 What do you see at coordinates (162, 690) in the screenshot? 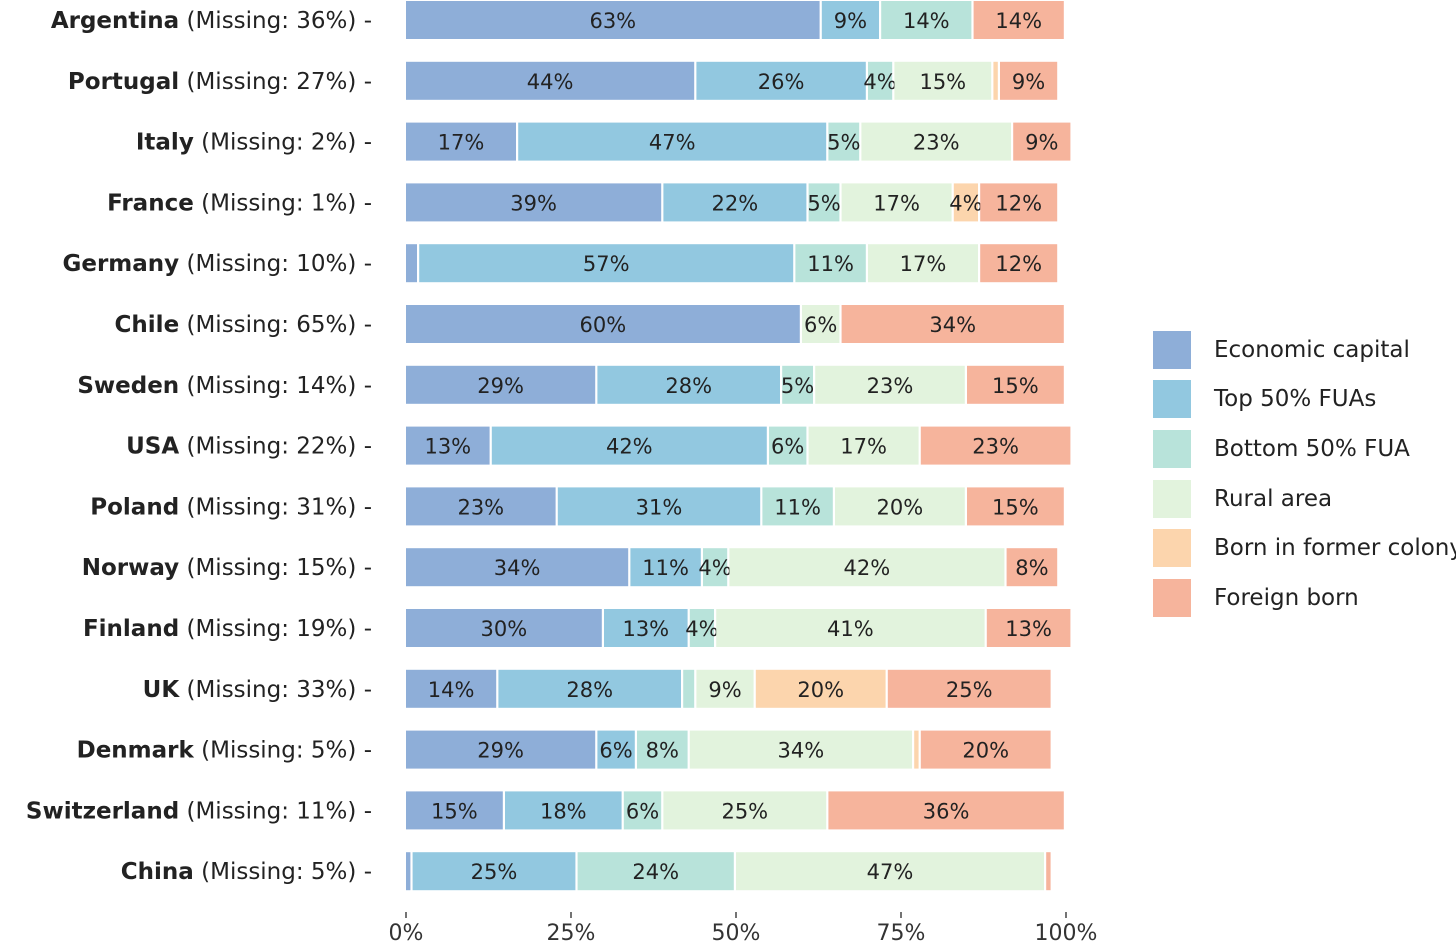
I see `country-name: UK` at bounding box center [162, 690].